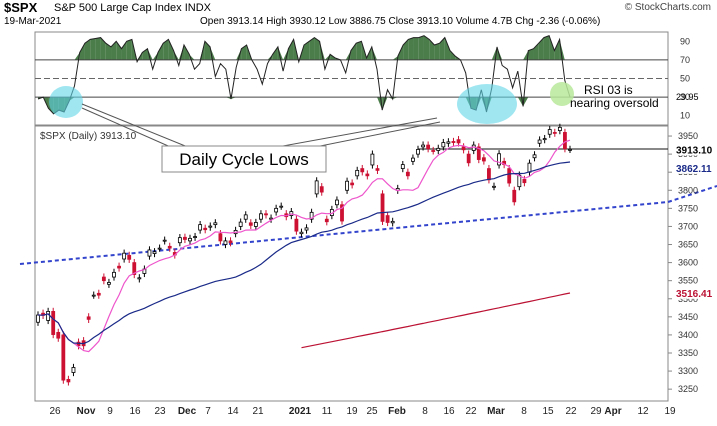  I want to click on rsi-axis: 90 70 50 30 10 29.95, so click(687, 78).